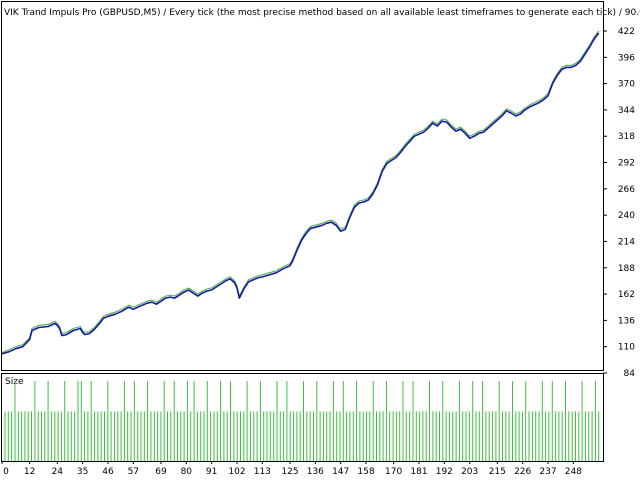 This screenshot has width=640, height=480. Describe the element at coordinates (626, 242) in the screenshot. I see `y-tick-label: 214` at that location.